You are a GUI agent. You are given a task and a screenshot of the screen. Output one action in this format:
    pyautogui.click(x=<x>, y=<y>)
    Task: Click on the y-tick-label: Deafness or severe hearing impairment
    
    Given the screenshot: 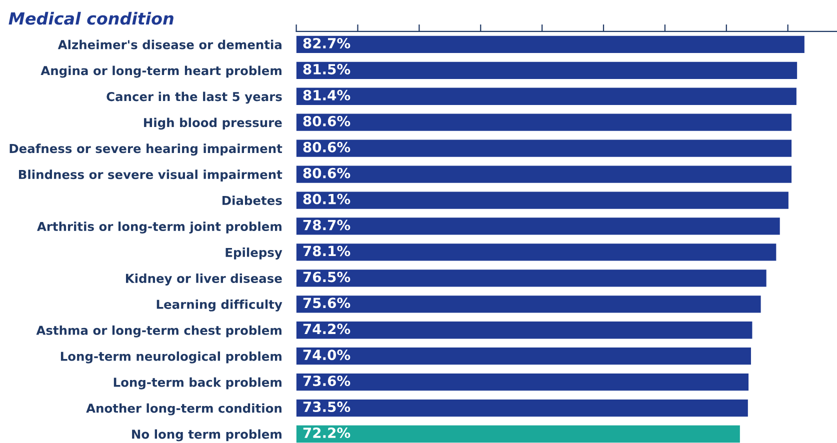 What is the action you would take?
    pyautogui.click(x=146, y=150)
    